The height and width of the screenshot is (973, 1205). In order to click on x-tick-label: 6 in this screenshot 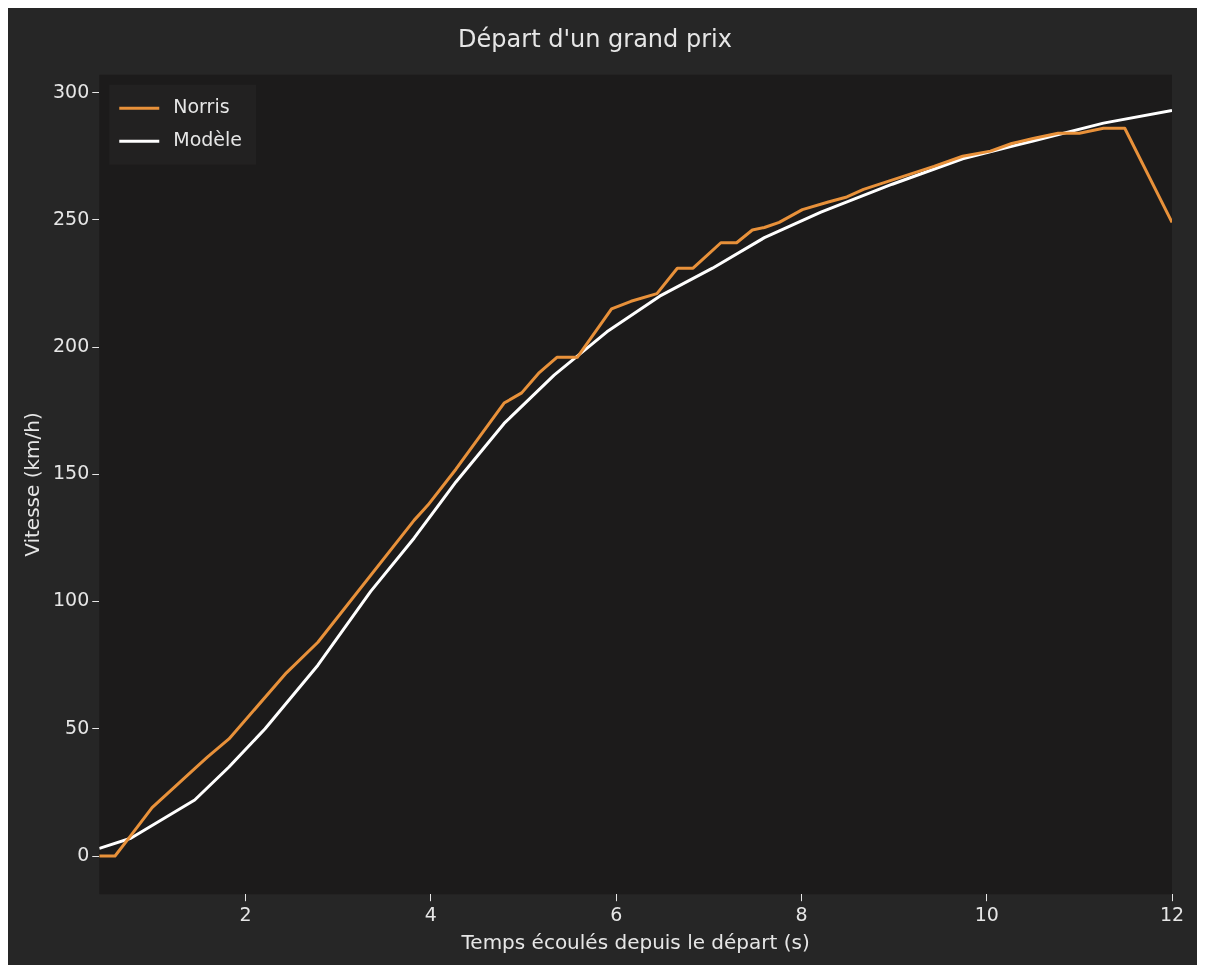, I will do `click(616, 913)`.